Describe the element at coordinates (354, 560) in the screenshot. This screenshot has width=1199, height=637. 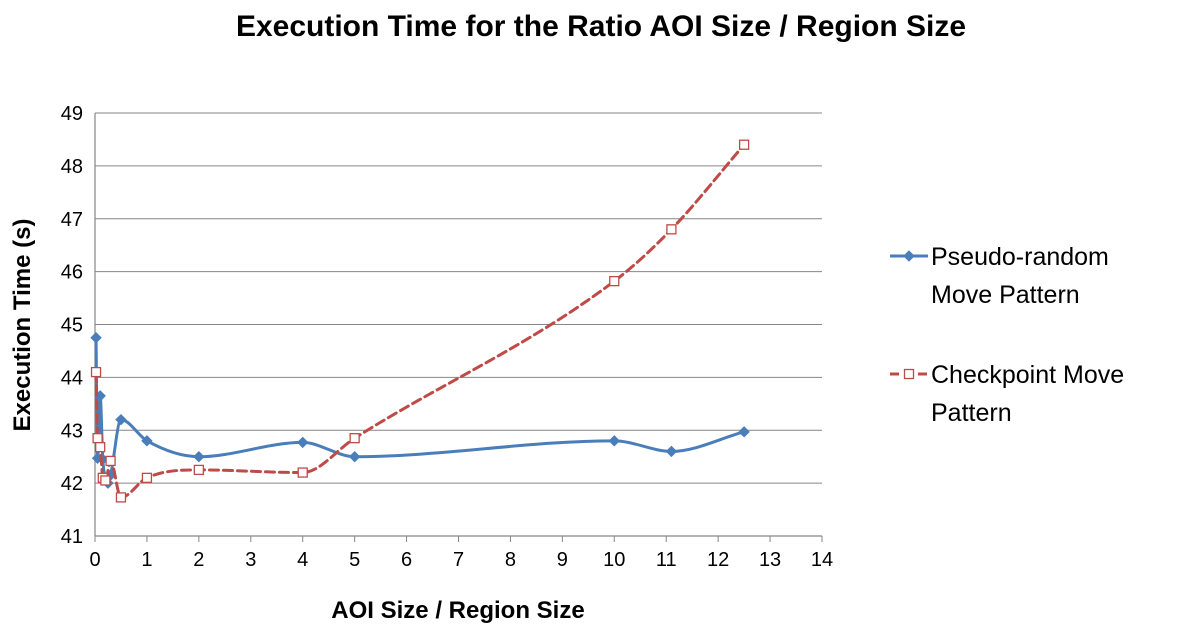
I see `x-tick-label: 5` at that location.